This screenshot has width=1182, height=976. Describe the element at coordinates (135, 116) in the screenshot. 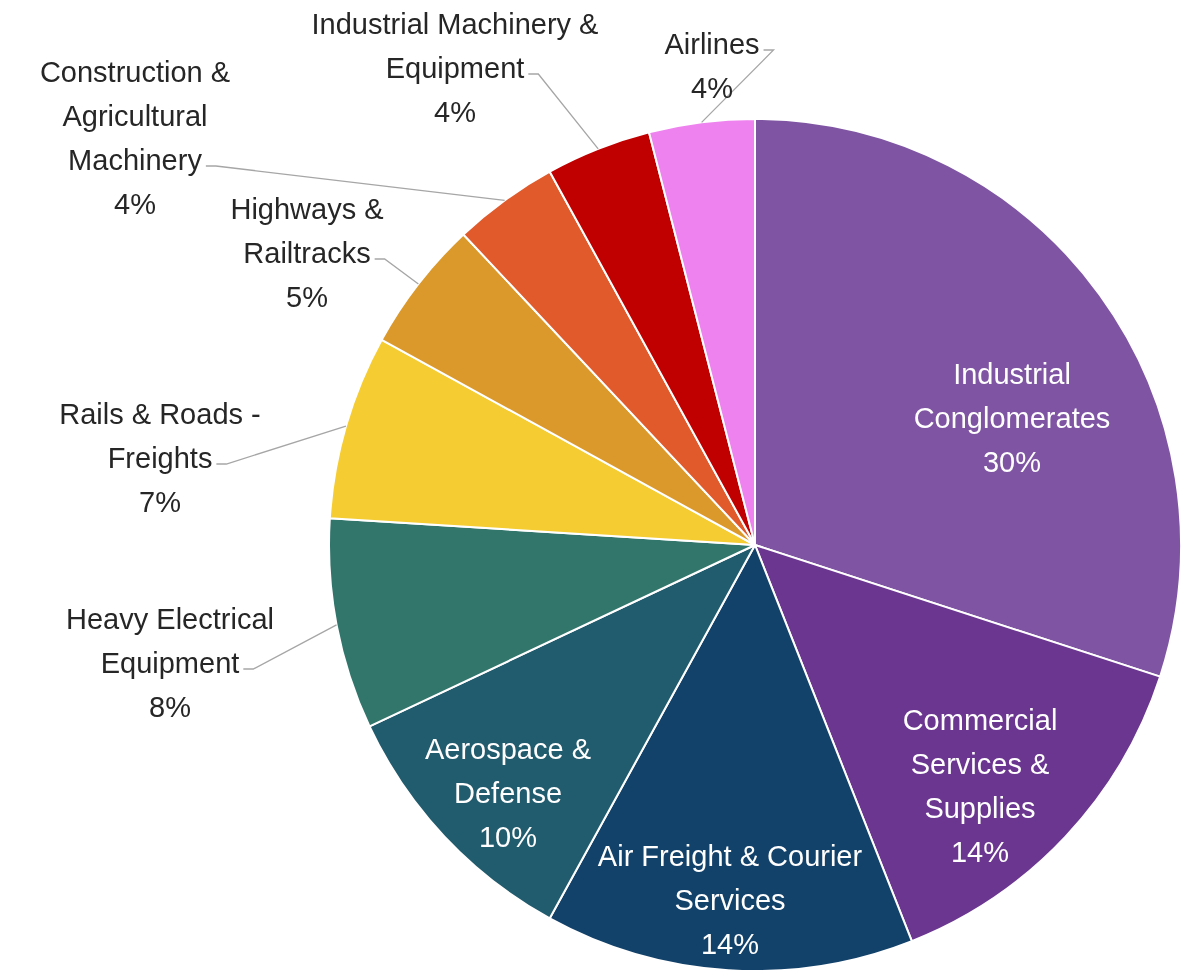

I see `slice-label: Construction & Agricultural Machinery` at that location.